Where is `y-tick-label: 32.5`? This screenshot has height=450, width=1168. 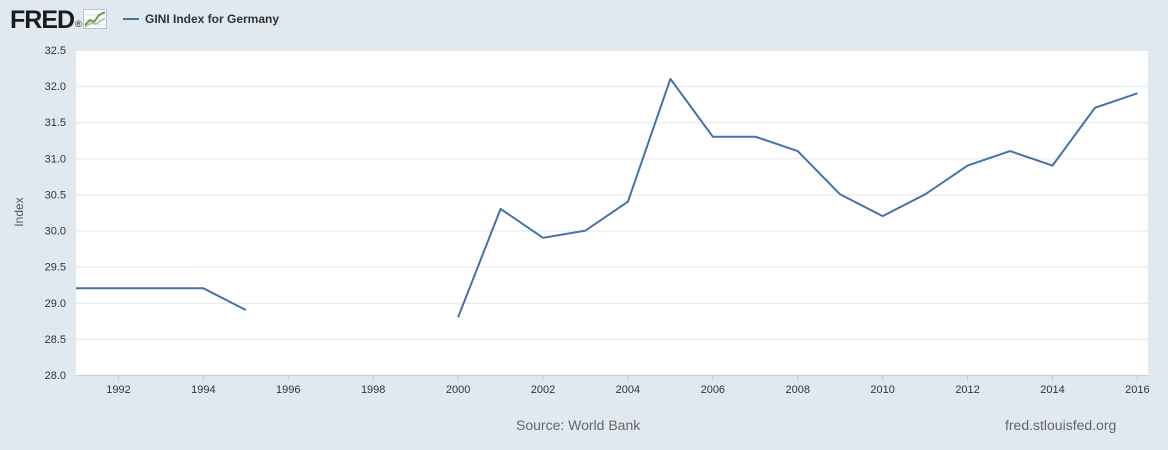 y-tick-label: 32.5 is located at coordinates (55, 51).